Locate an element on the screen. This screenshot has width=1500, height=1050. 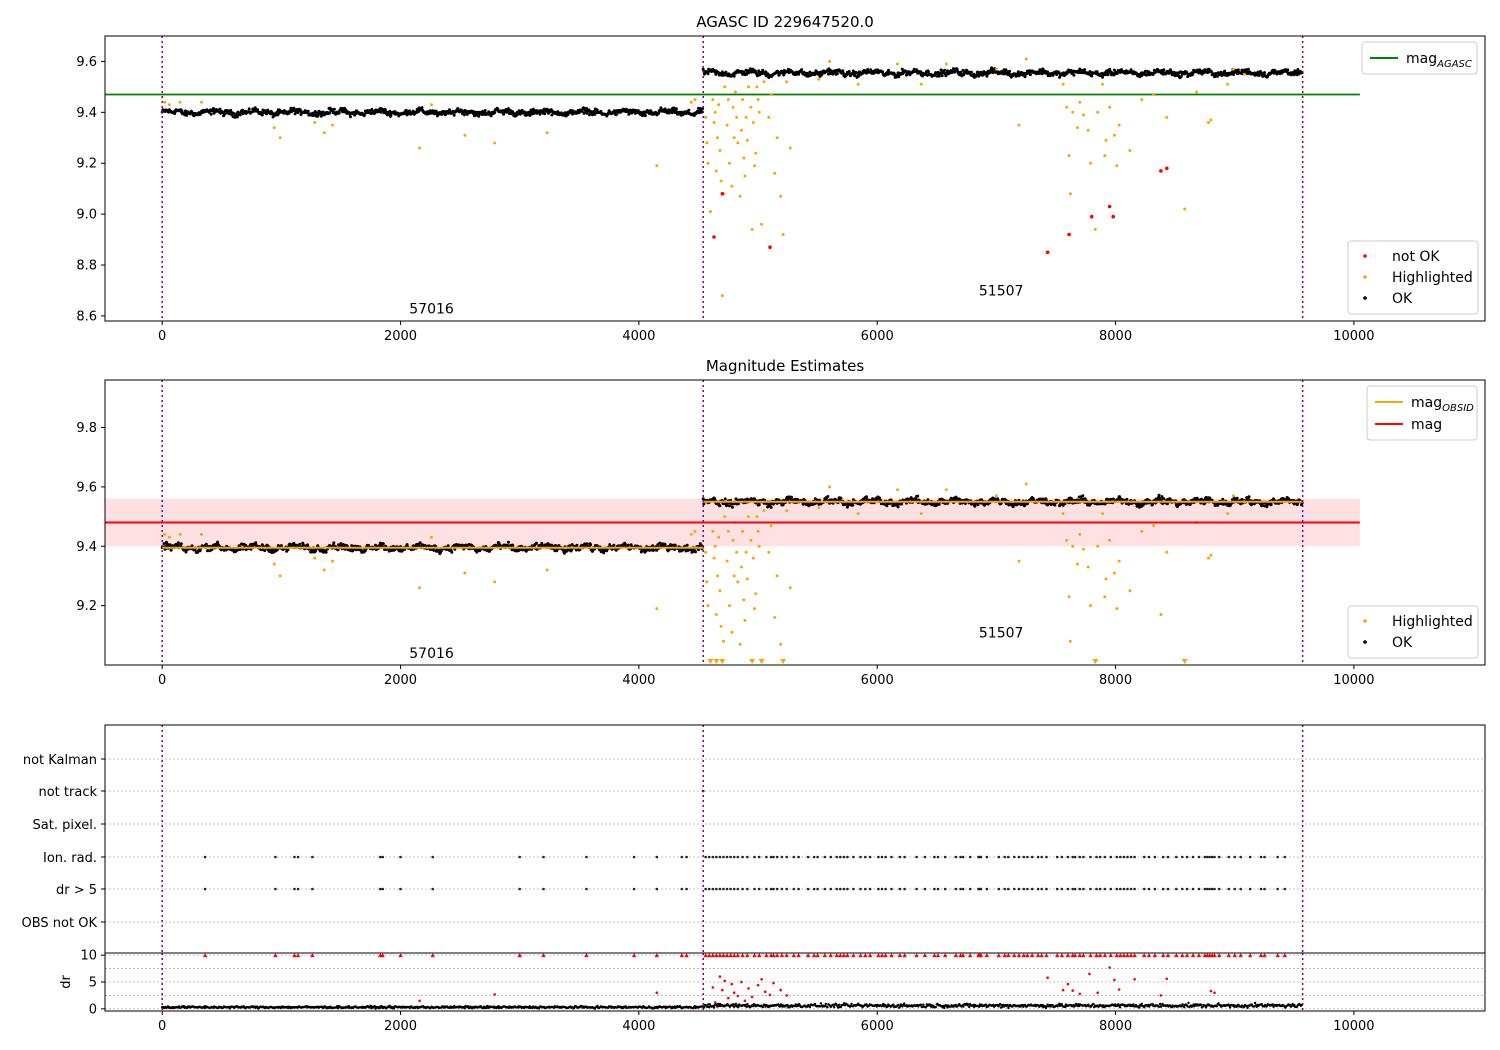
y-tick-label: 9.0 is located at coordinates (86, 215).